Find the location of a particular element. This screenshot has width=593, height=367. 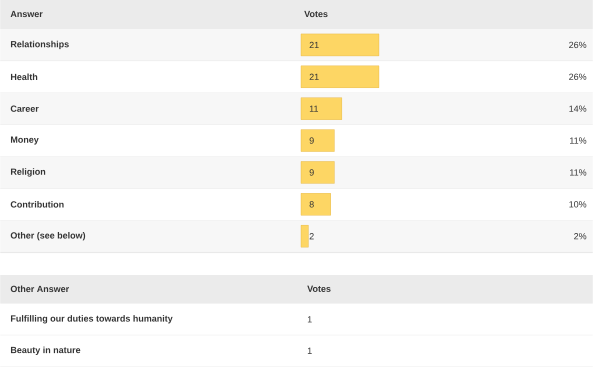

text: 10% is located at coordinates (577, 204).